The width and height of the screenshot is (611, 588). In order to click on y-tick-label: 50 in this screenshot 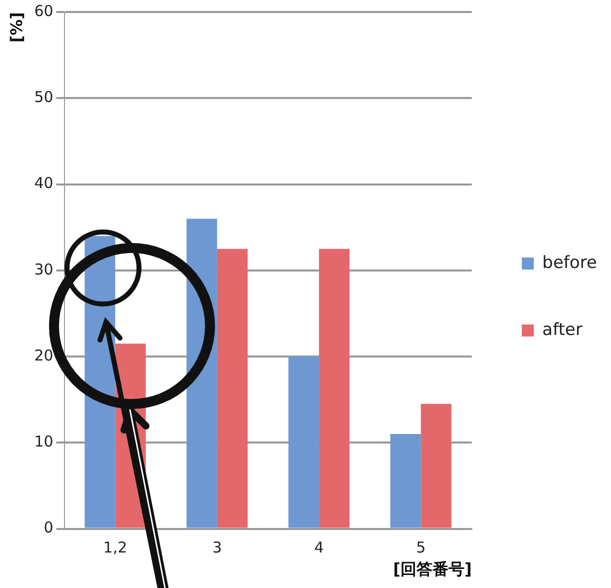, I will do `click(44, 97)`.